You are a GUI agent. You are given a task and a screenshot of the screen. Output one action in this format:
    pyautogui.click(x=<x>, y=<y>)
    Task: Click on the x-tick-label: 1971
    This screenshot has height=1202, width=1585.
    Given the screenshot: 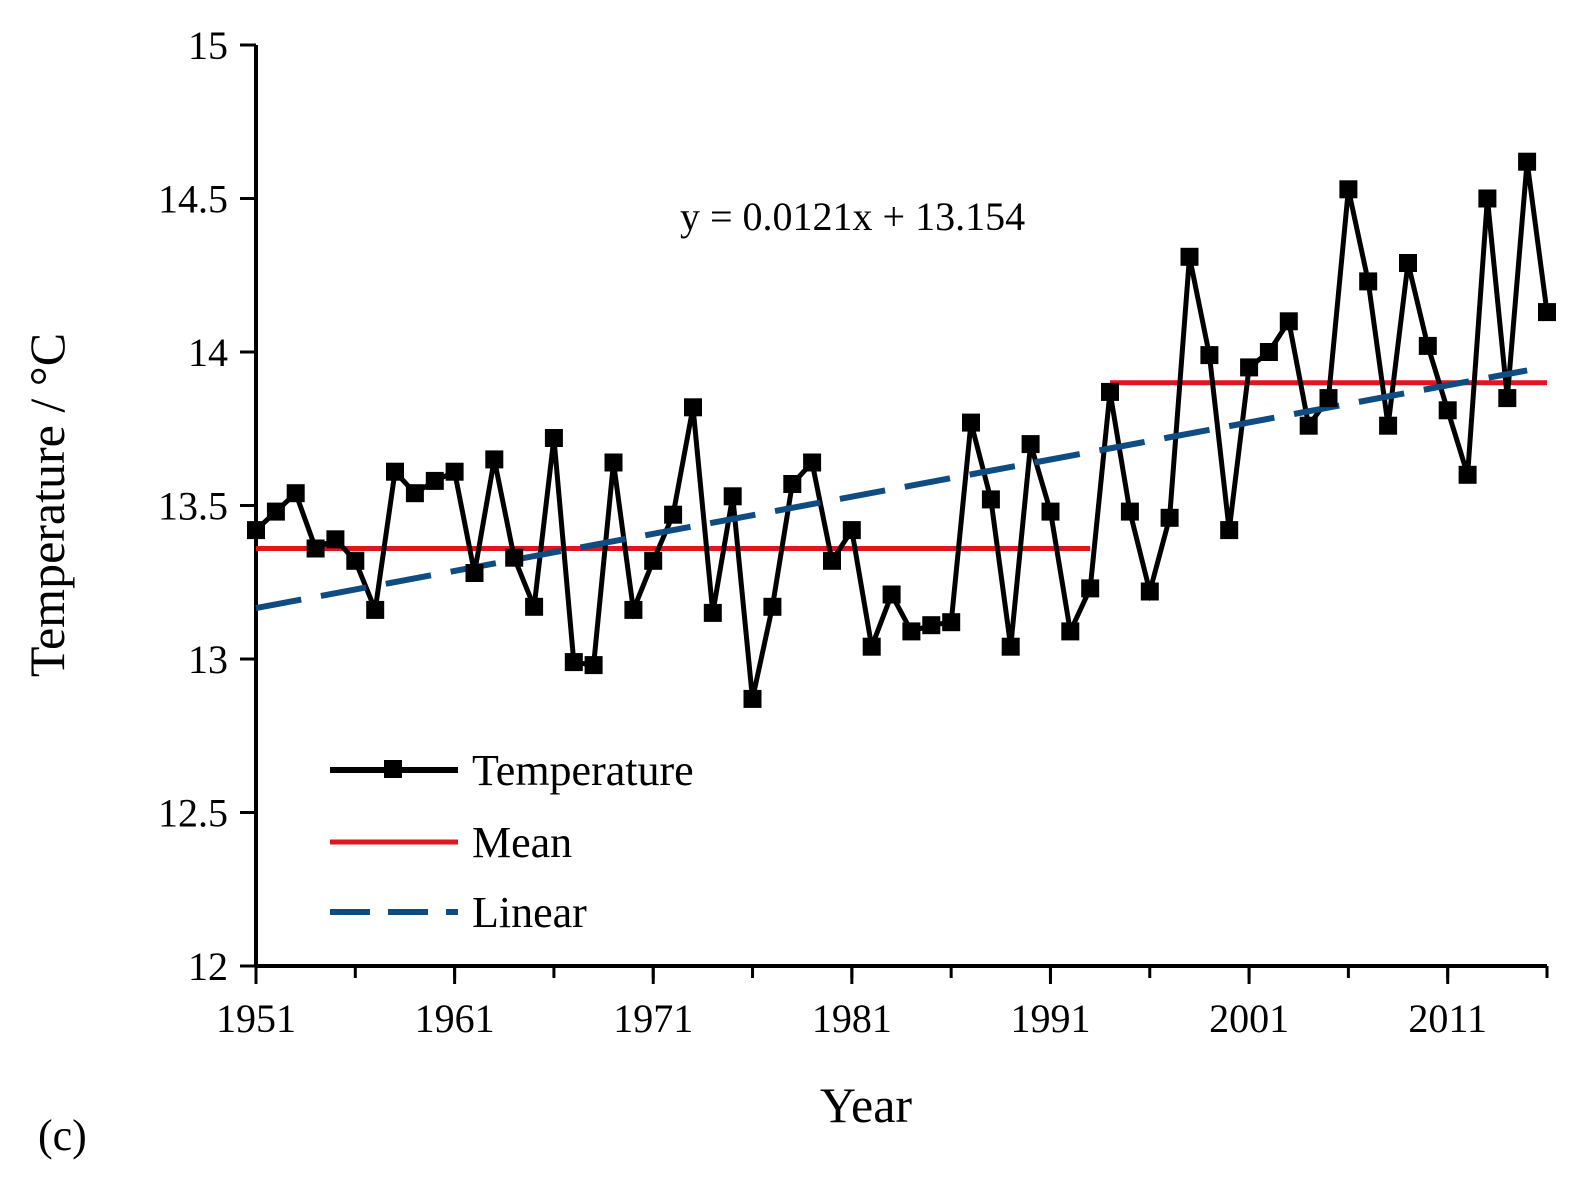 What is the action you would take?
    pyautogui.click(x=653, y=1018)
    